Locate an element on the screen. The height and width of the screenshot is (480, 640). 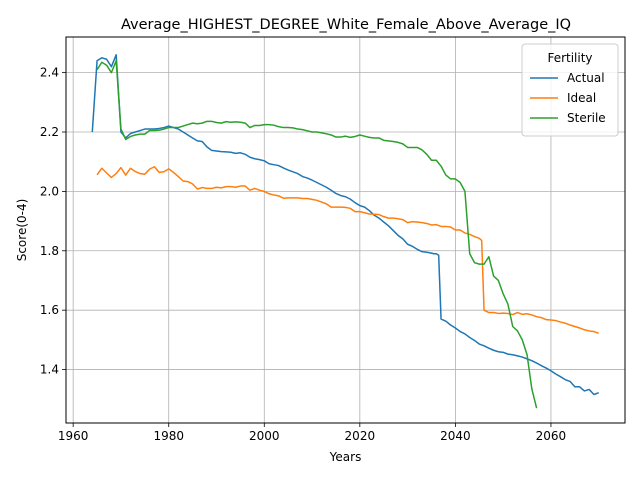
y-tick-label: 1.8 is located at coordinates (49, 251).